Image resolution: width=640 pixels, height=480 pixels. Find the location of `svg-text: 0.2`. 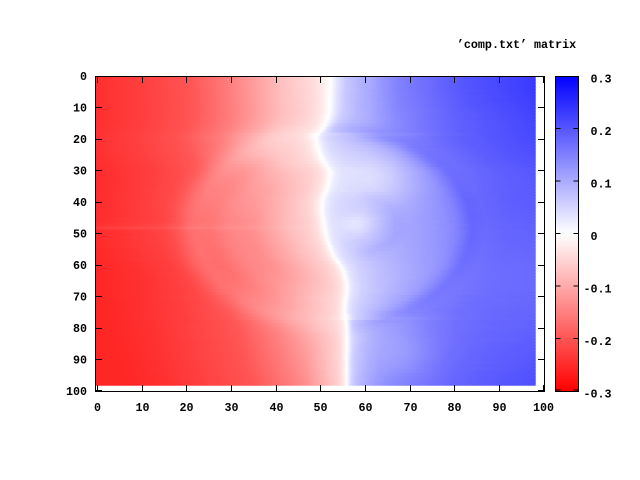

svg-text: 0.2 is located at coordinates (601, 132).